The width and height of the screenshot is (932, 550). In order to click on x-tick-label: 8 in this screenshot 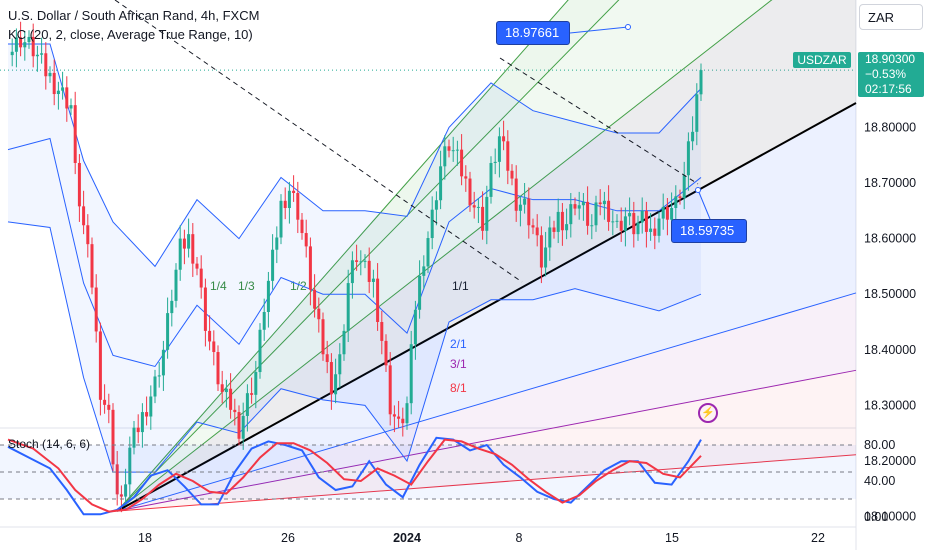, I will do `click(519, 538)`.